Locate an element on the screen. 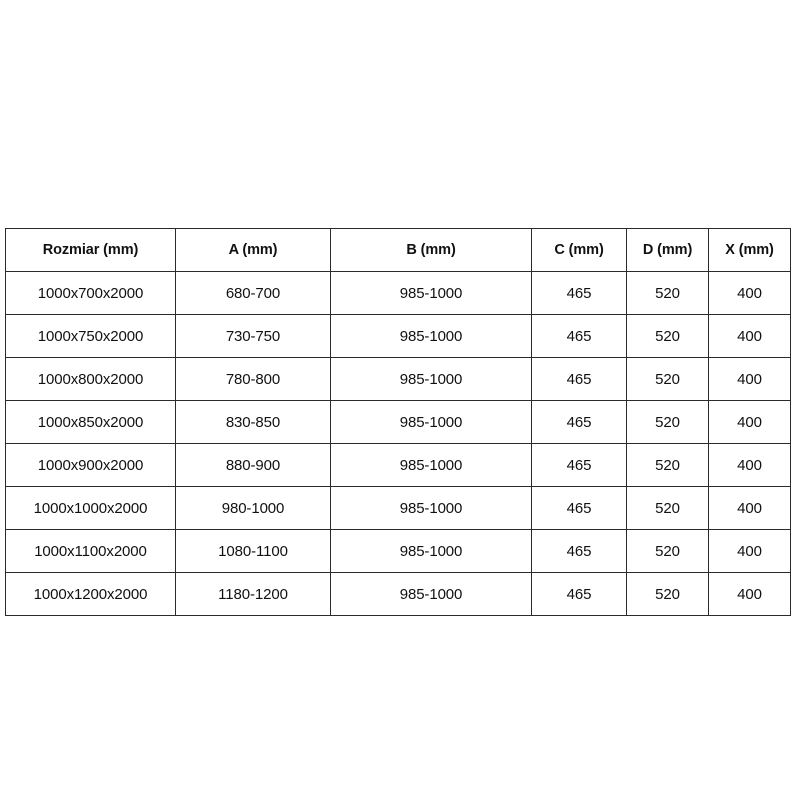 Image resolution: width=800 pixels, height=800 pixels. cell-size: 1000x1200x2000 is located at coordinates (90, 594).